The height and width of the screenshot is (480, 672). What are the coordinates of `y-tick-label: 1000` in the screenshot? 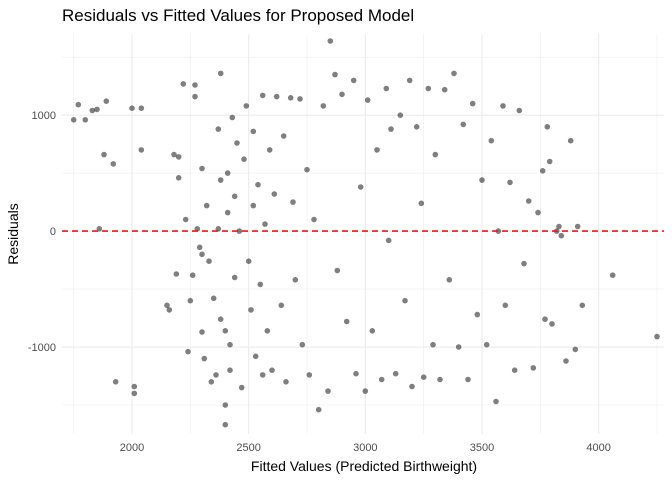 It's located at (44, 116).